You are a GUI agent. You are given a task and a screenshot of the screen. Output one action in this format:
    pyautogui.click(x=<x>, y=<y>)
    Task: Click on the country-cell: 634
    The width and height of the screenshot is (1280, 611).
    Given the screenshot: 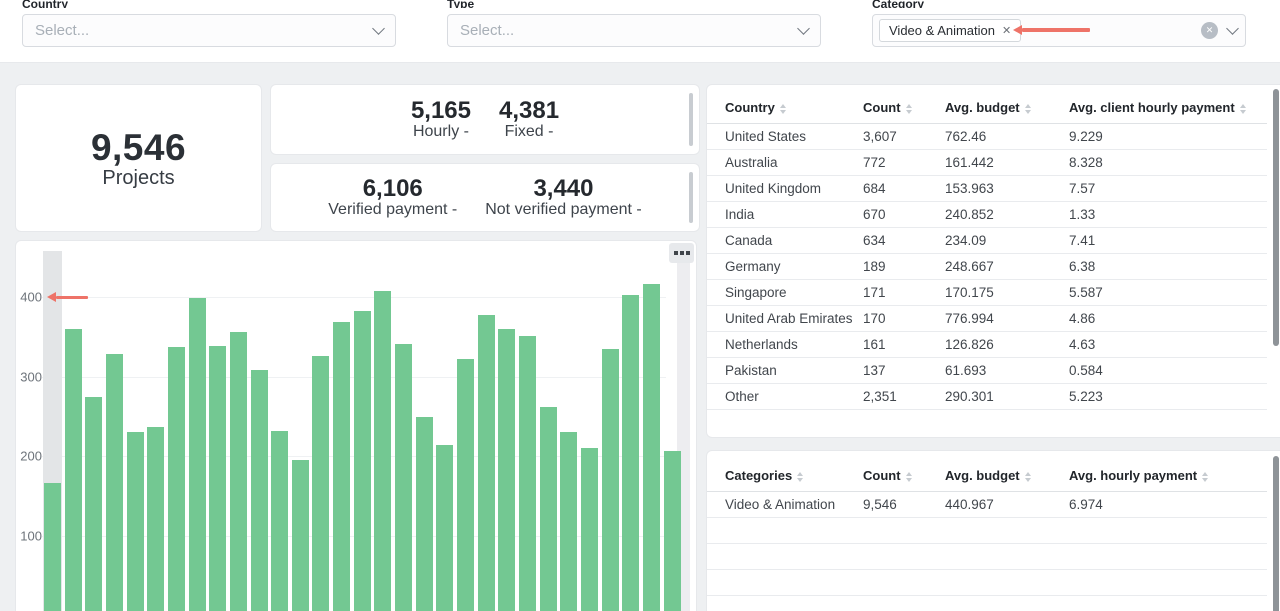 What is the action you would take?
    pyautogui.click(x=904, y=240)
    